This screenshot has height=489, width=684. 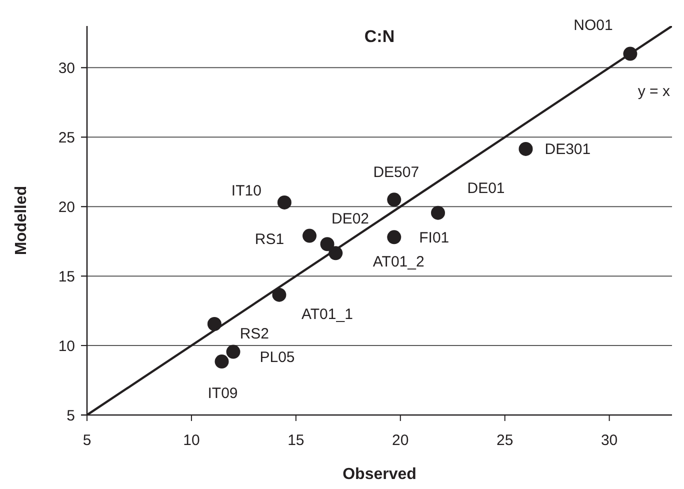 I want to click on x-axis-title: Observed, so click(x=379, y=474).